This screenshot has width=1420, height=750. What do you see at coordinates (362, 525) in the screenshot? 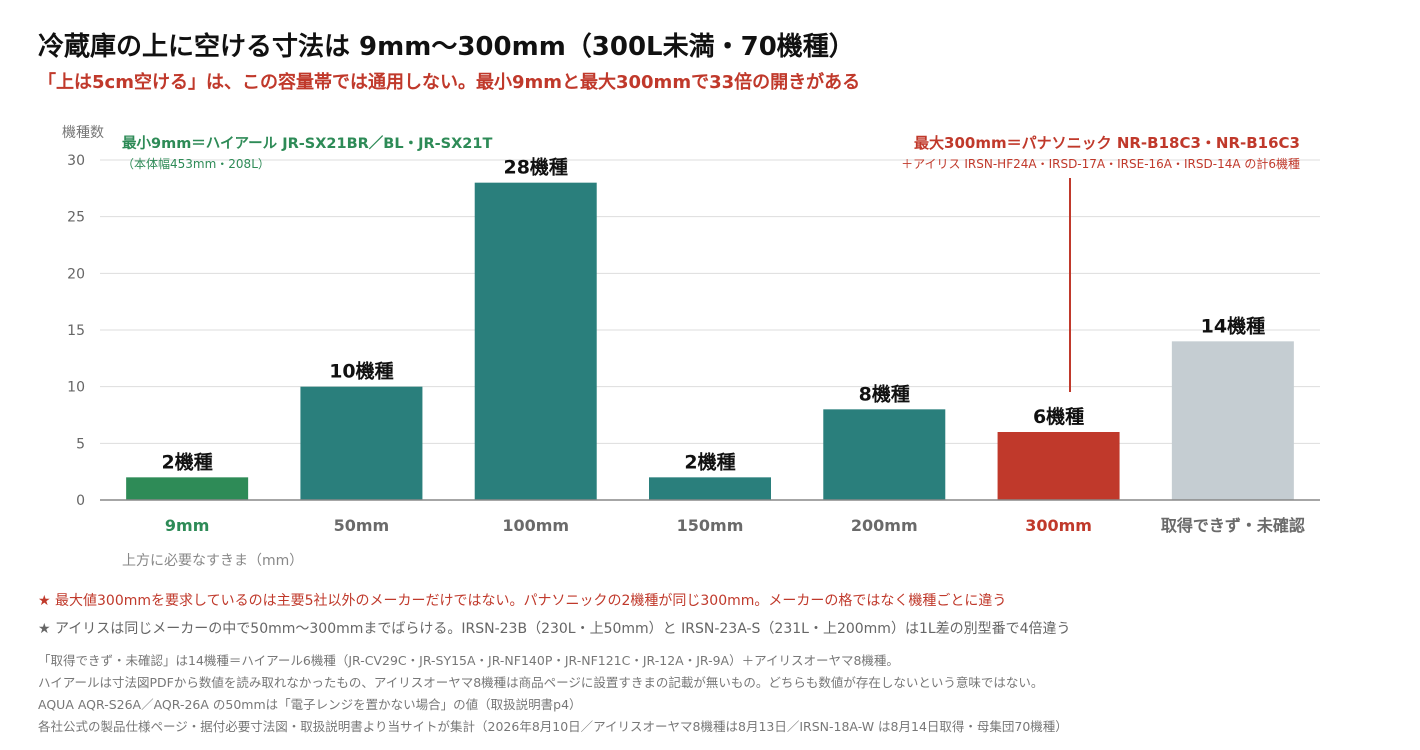
I see `x-tick-label: 50mm` at bounding box center [362, 525].